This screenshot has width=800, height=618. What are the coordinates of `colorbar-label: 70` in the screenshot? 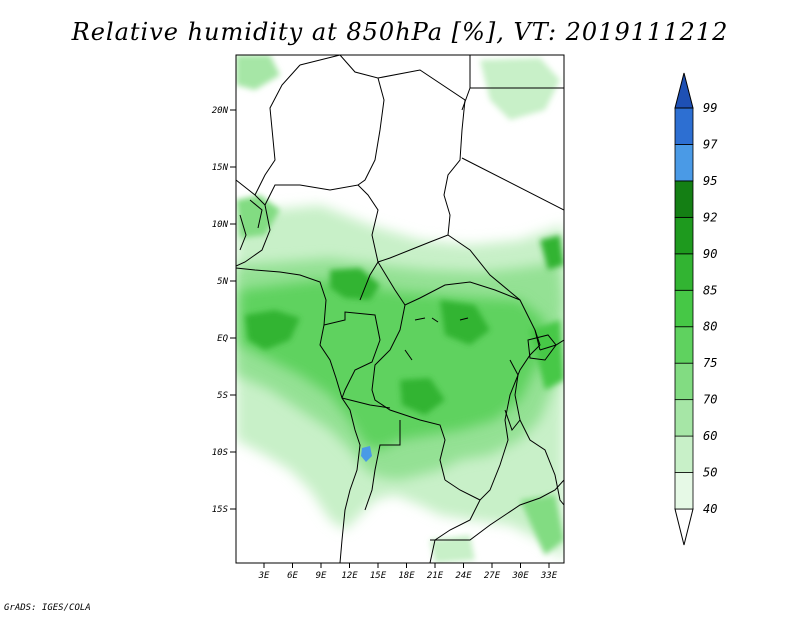 It's located at (710, 400).